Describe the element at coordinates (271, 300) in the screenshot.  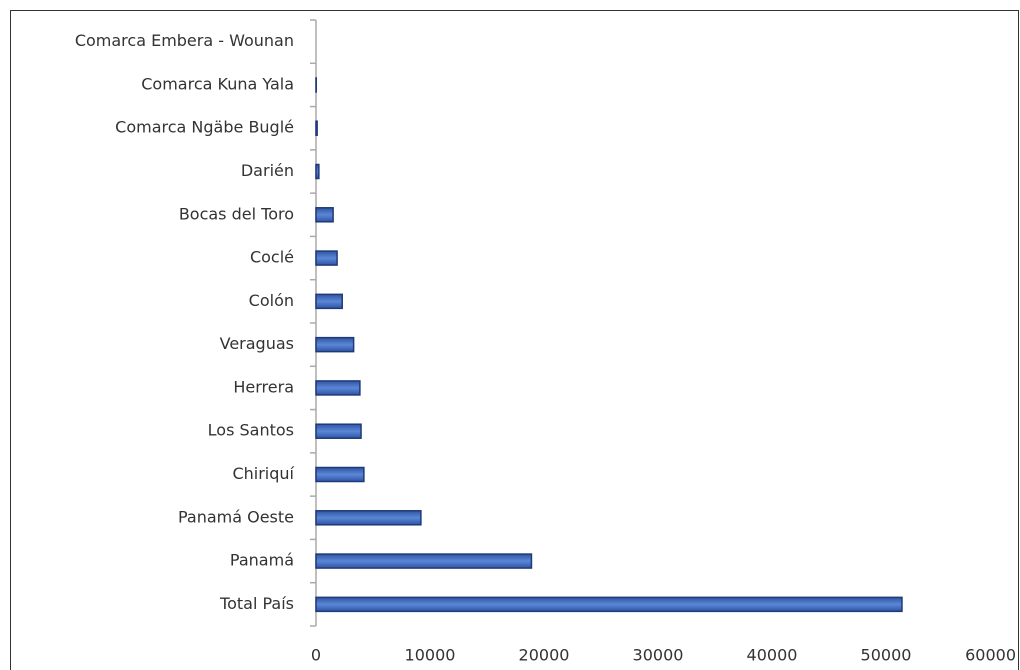
I see `y-tick-label: Colón` at that location.